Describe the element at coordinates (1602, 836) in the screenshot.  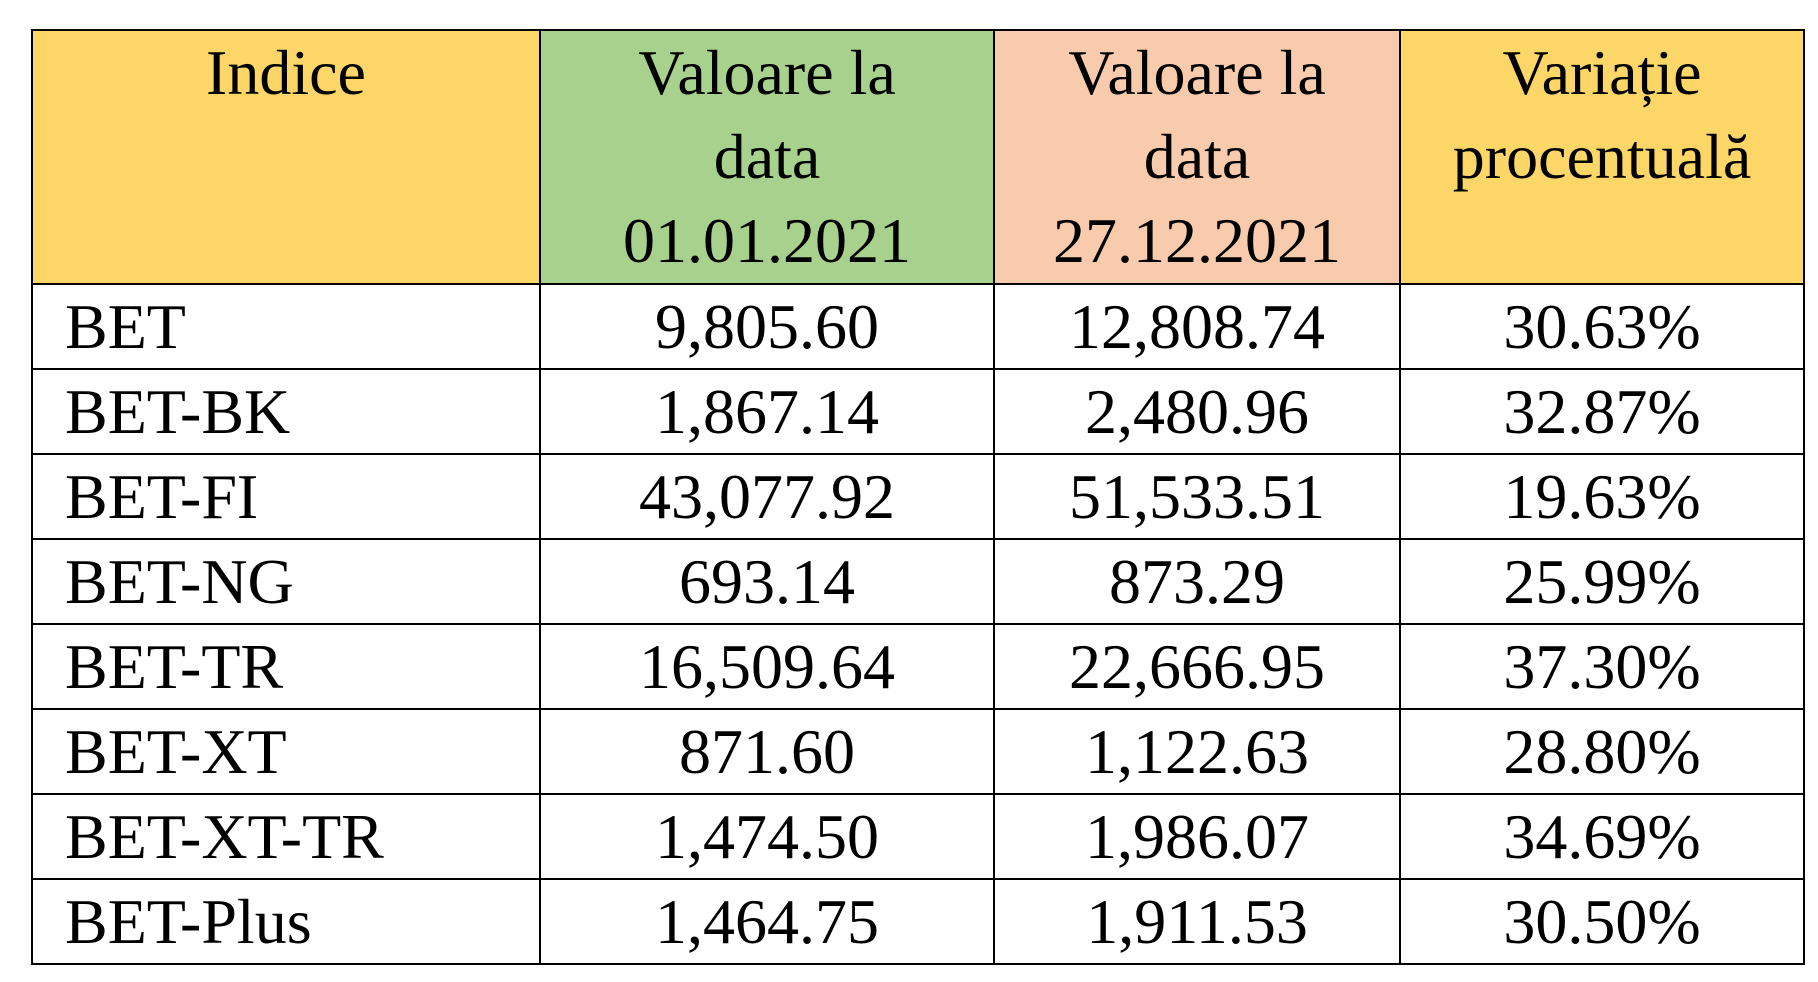
I see `percent-change-cell: 34.69%` at that location.